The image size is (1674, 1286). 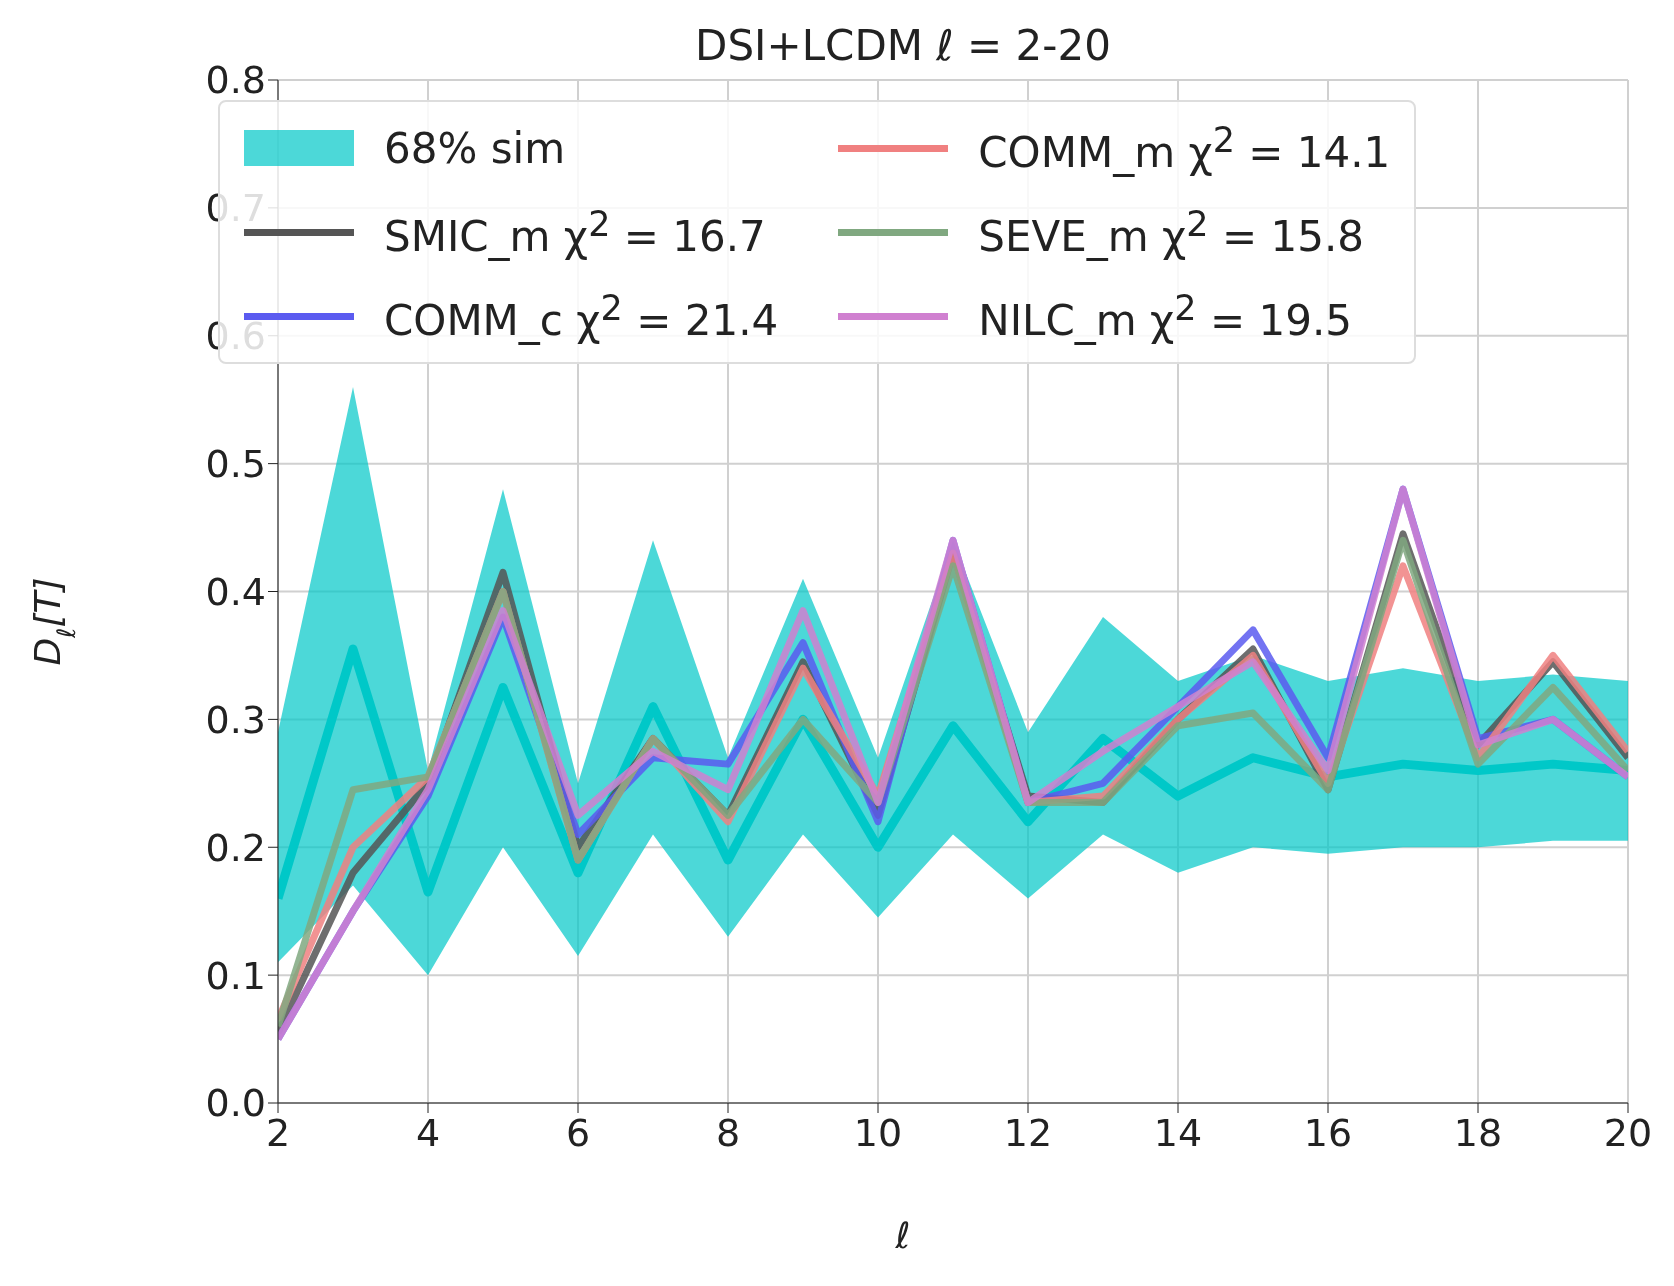 I want to click on y-tick-label: 0.4, so click(x=235, y=591).